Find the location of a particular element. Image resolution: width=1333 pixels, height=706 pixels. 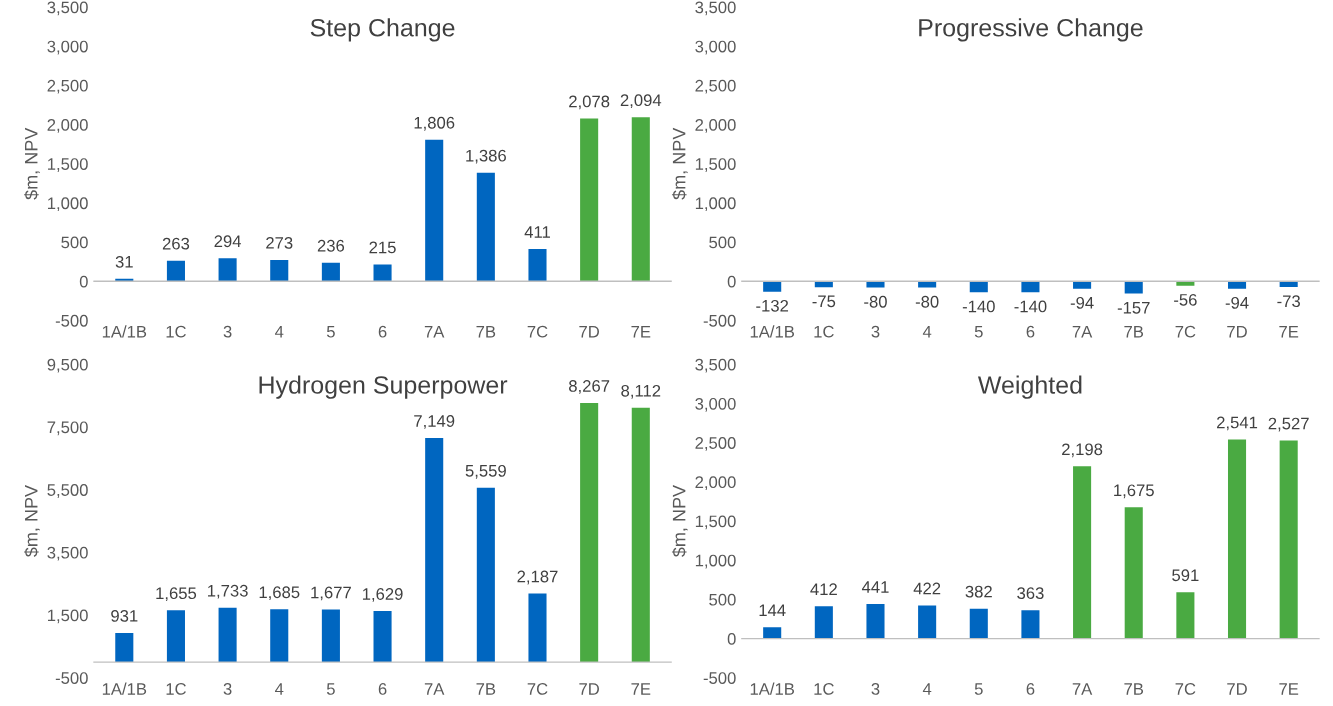

y-tick-label: -500 is located at coordinates (71, 678).